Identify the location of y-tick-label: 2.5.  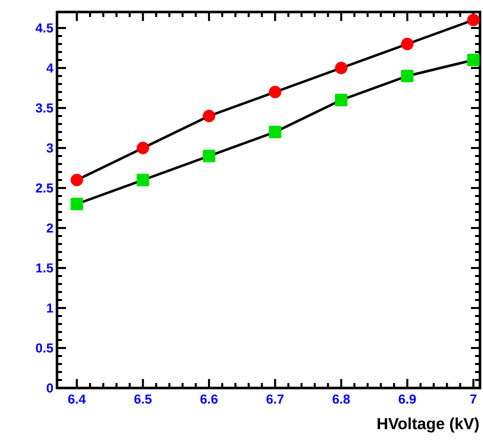
(45, 188).